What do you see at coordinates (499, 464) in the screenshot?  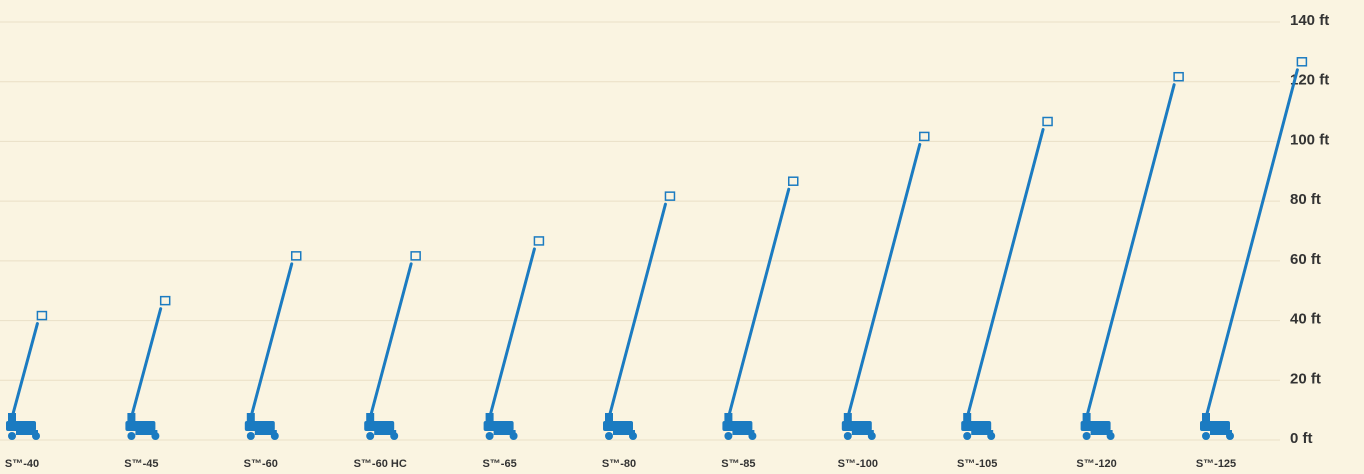 I see `x-tick-label: S™-65` at bounding box center [499, 464].